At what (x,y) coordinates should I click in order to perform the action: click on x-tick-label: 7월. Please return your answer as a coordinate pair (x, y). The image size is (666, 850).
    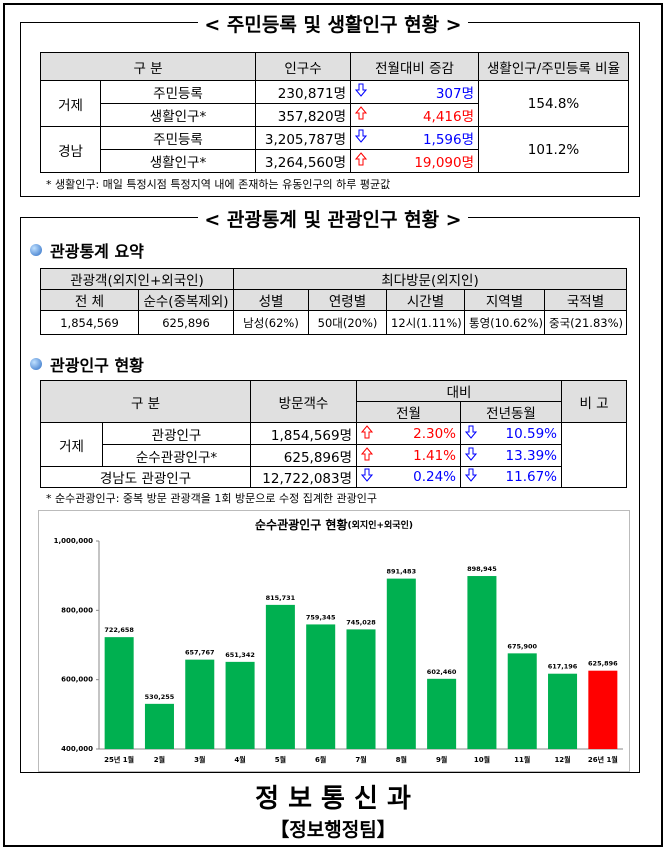
    Looking at the image, I should click on (360, 759).